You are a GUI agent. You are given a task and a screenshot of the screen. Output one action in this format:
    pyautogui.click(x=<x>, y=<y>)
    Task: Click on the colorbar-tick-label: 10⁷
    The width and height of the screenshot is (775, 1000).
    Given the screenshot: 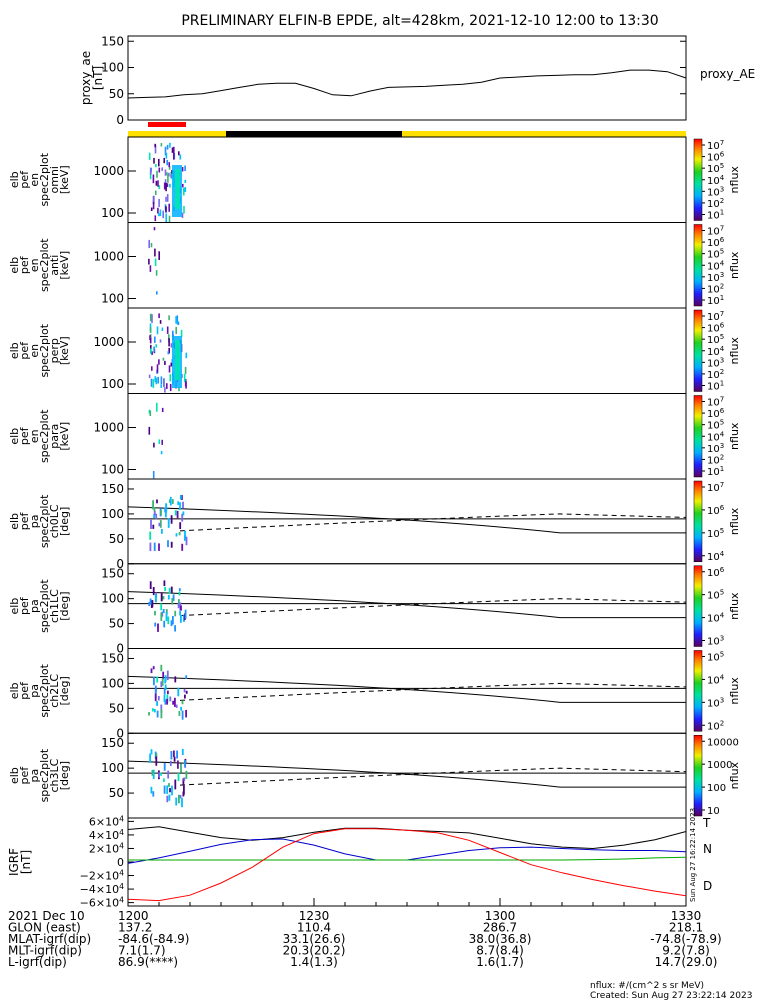 What is the action you would take?
    pyautogui.click(x=715, y=145)
    